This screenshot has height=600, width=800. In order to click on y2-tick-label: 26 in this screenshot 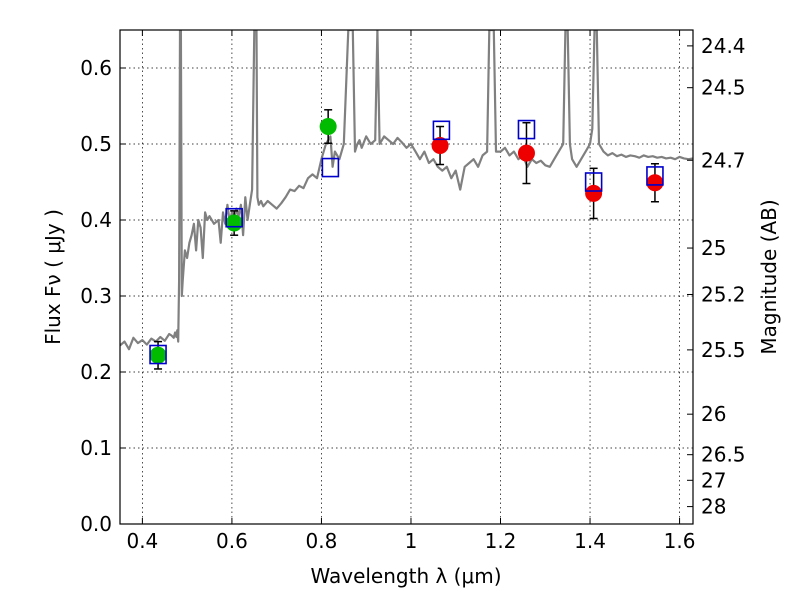, I will do `click(713, 414)`.